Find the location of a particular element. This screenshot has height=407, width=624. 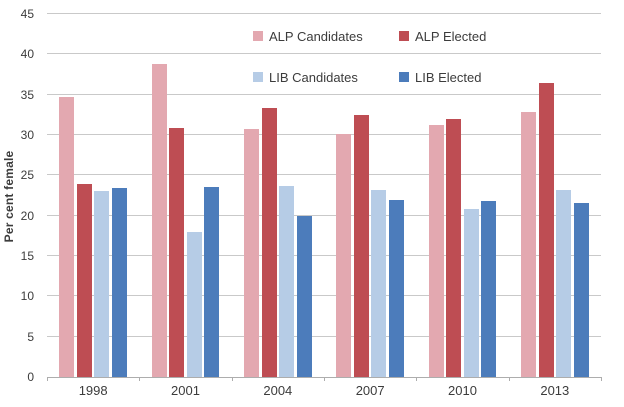

bar-group-2010 is located at coordinates (462, 195).